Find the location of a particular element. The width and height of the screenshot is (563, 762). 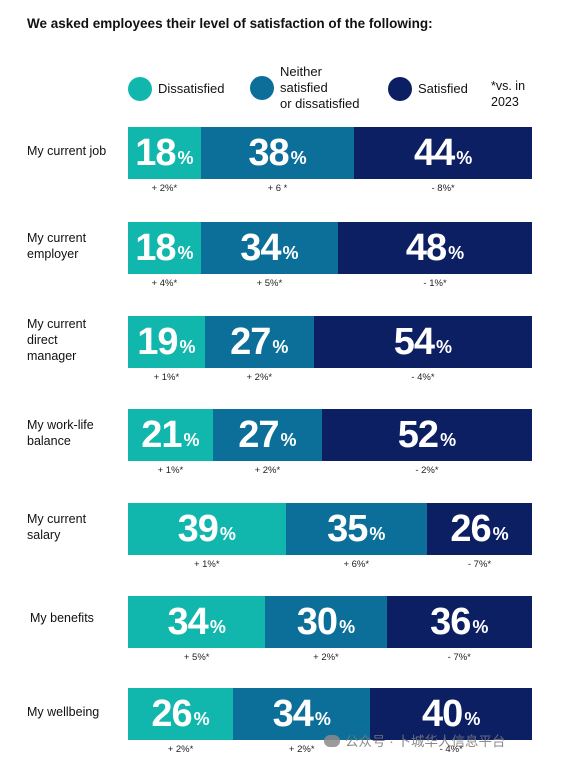

bar-segment-satisfied: 48% is located at coordinates (435, 248).